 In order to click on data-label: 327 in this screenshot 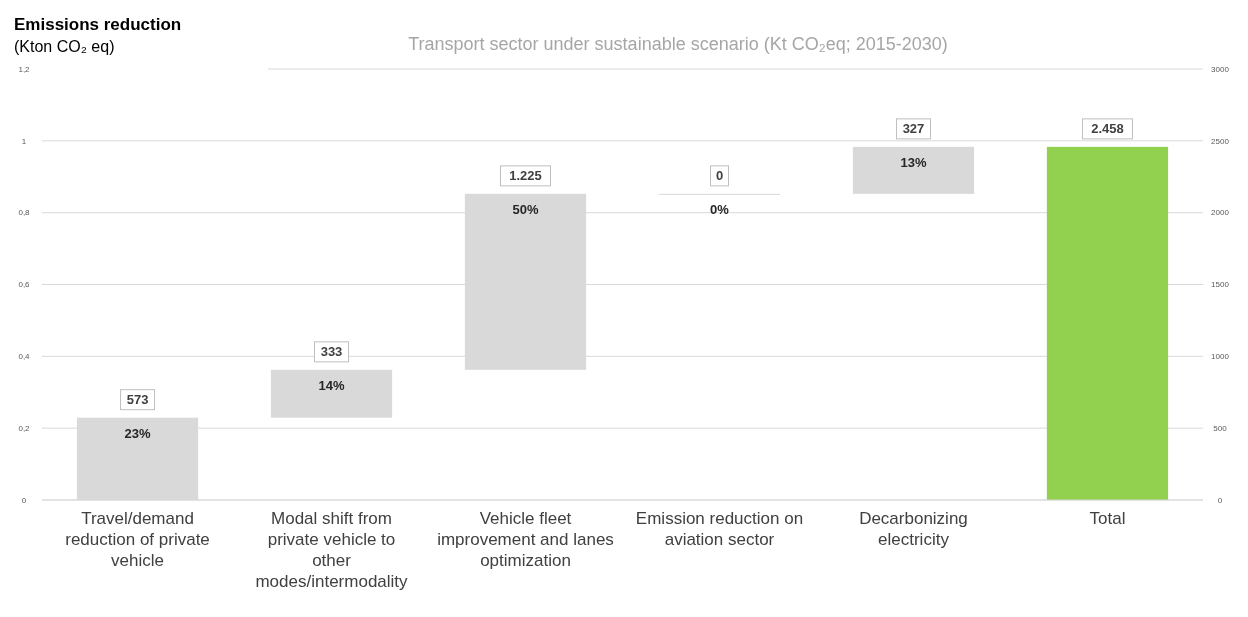, I will do `click(913, 129)`.